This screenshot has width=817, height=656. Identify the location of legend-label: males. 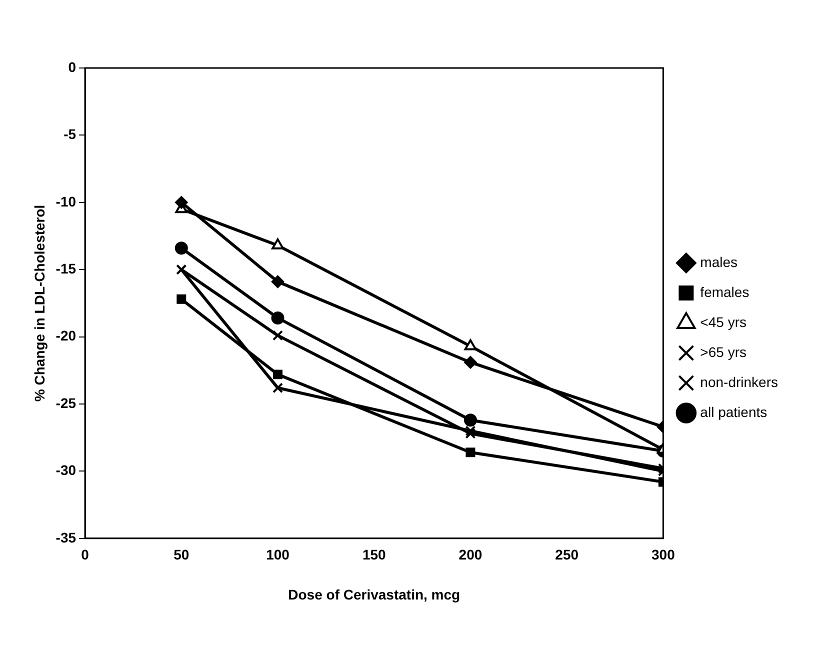
(719, 262).